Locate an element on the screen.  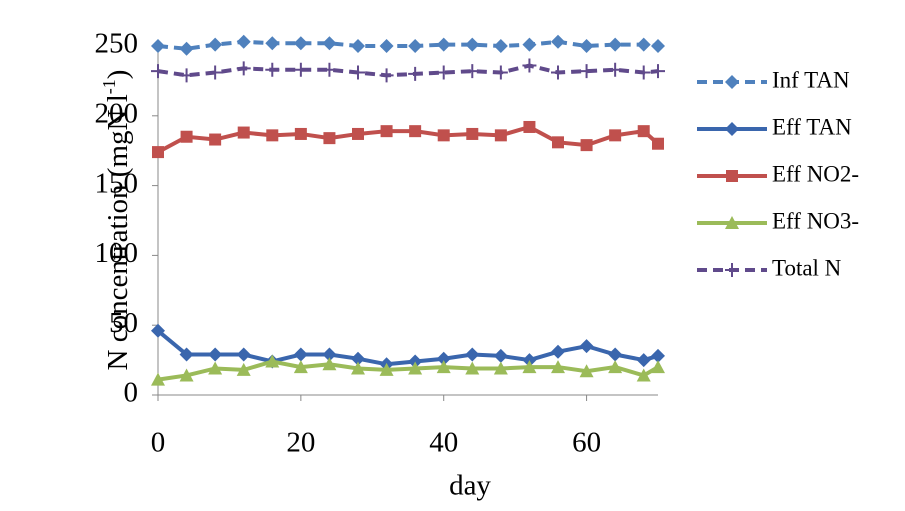
y-label-sup: -1 is located at coordinates (109, 86).